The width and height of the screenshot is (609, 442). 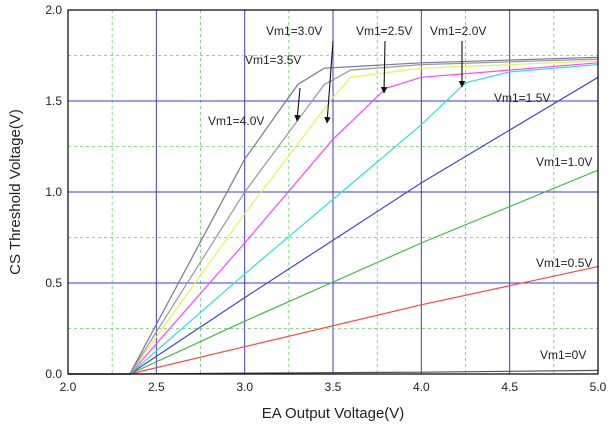 What do you see at coordinates (564, 263) in the screenshot?
I see `series-label: Vm1=0.5V` at bounding box center [564, 263].